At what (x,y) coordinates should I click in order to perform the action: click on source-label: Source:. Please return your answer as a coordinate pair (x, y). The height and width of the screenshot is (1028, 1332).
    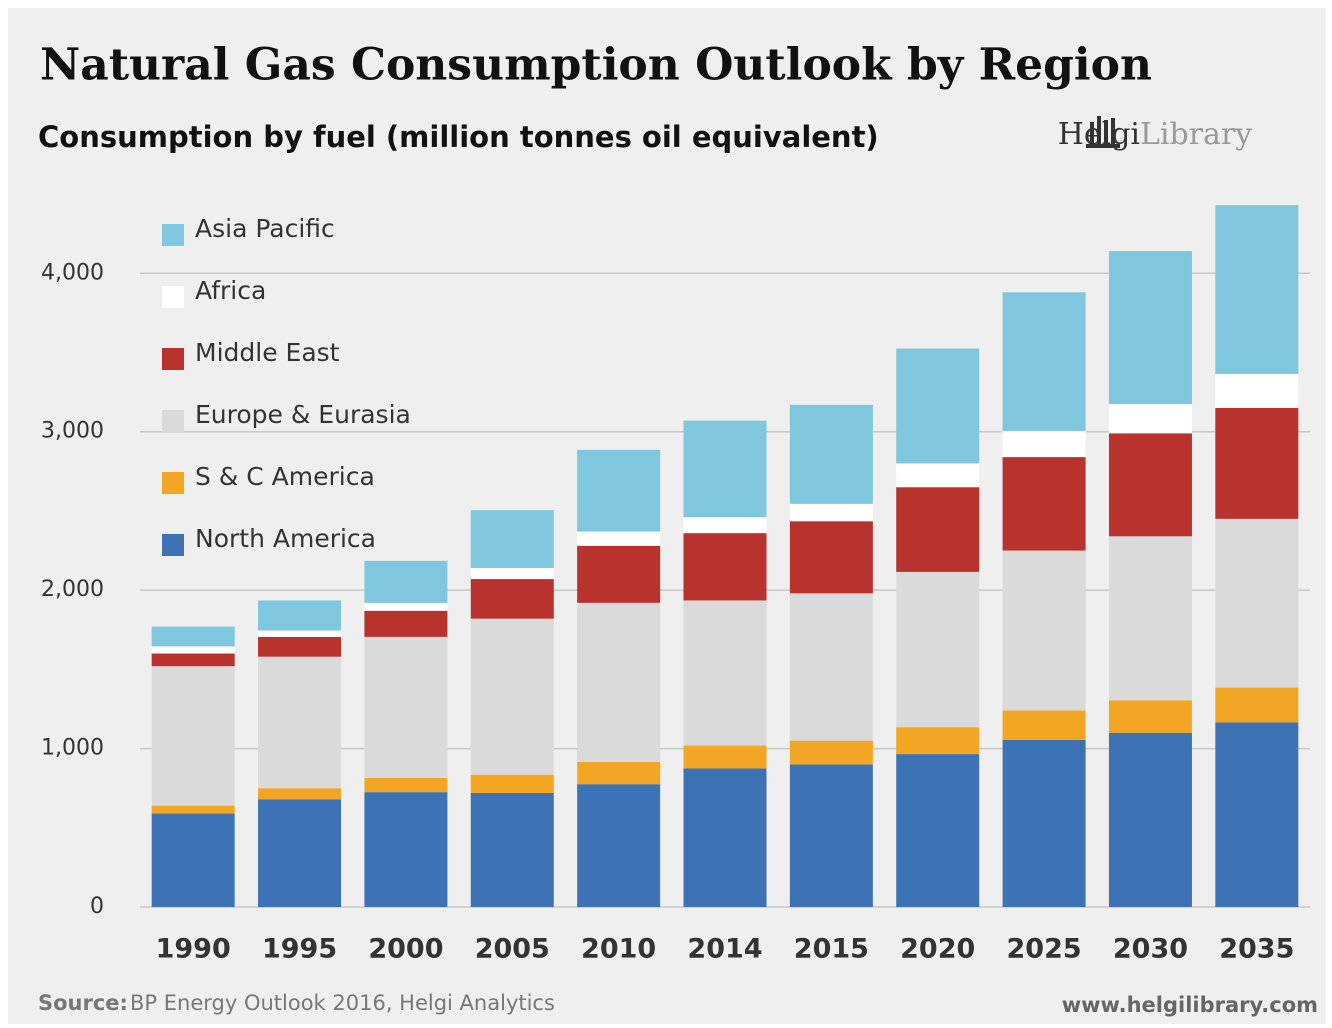
    Looking at the image, I should click on (83, 1003).